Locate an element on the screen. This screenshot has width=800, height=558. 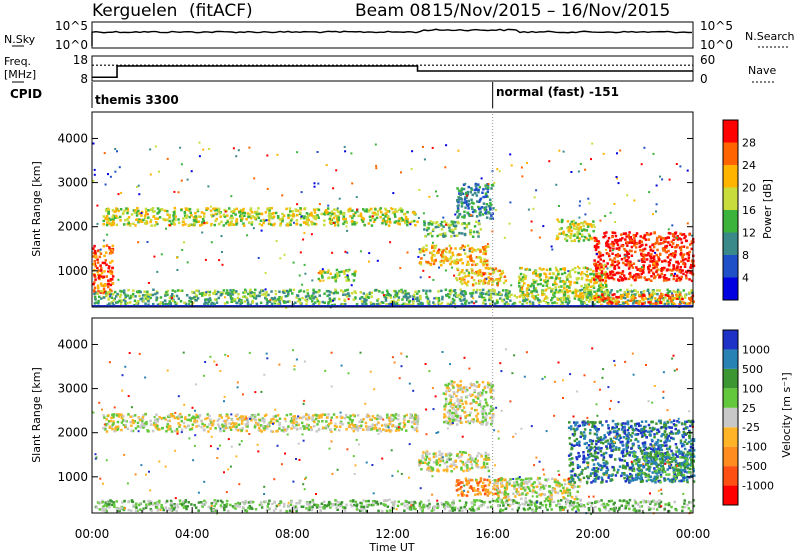
y-tick-label: 2000 is located at coordinates (72, 227).